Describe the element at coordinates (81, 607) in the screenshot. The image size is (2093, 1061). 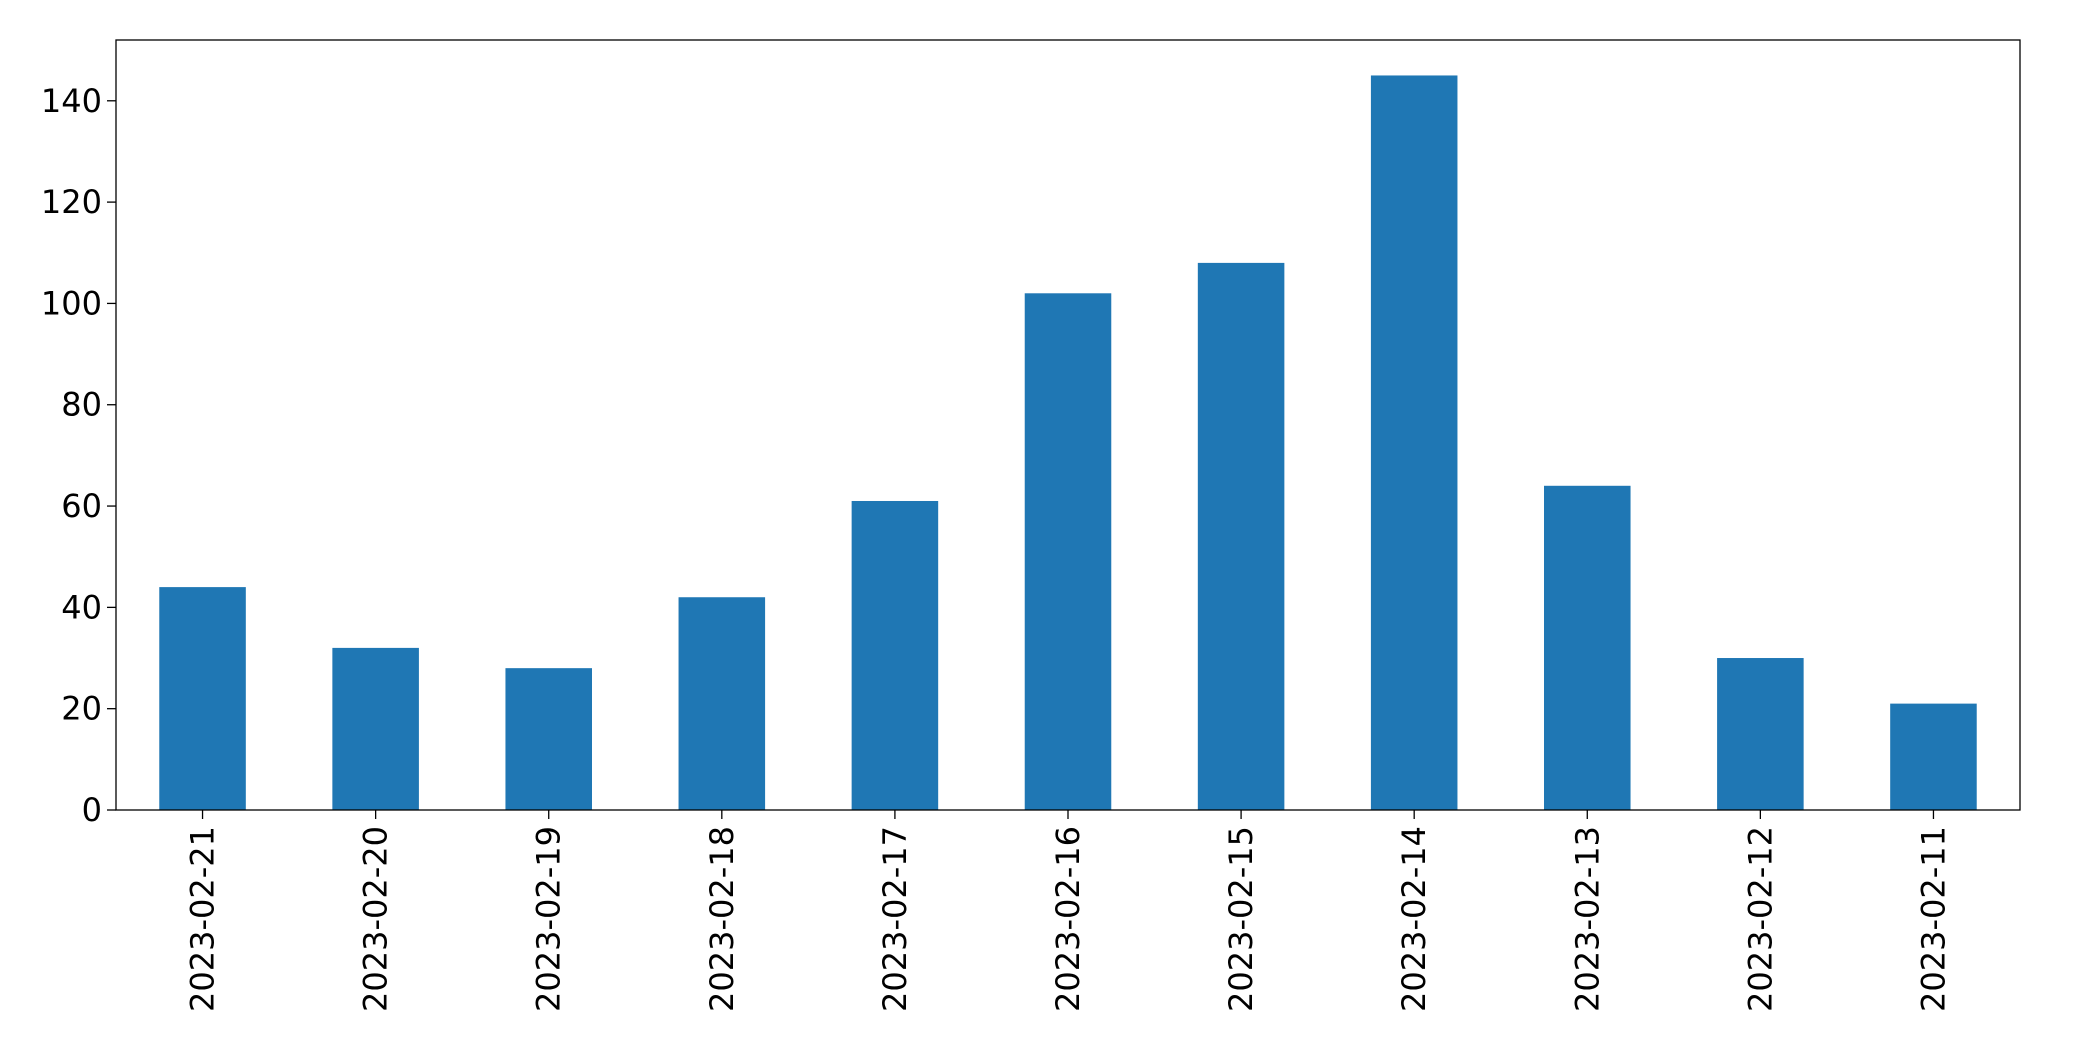
I see `y-tick-label: 40` at that location.